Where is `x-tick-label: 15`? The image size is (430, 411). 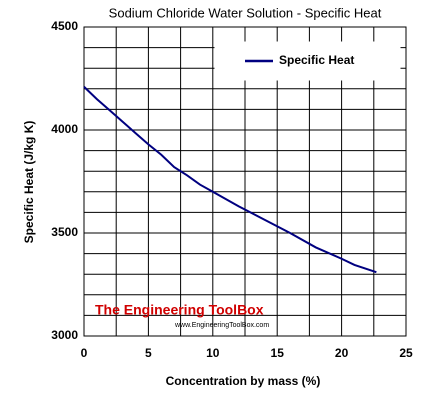
x-tick-label: 15 is located at coordinates (278, 353).